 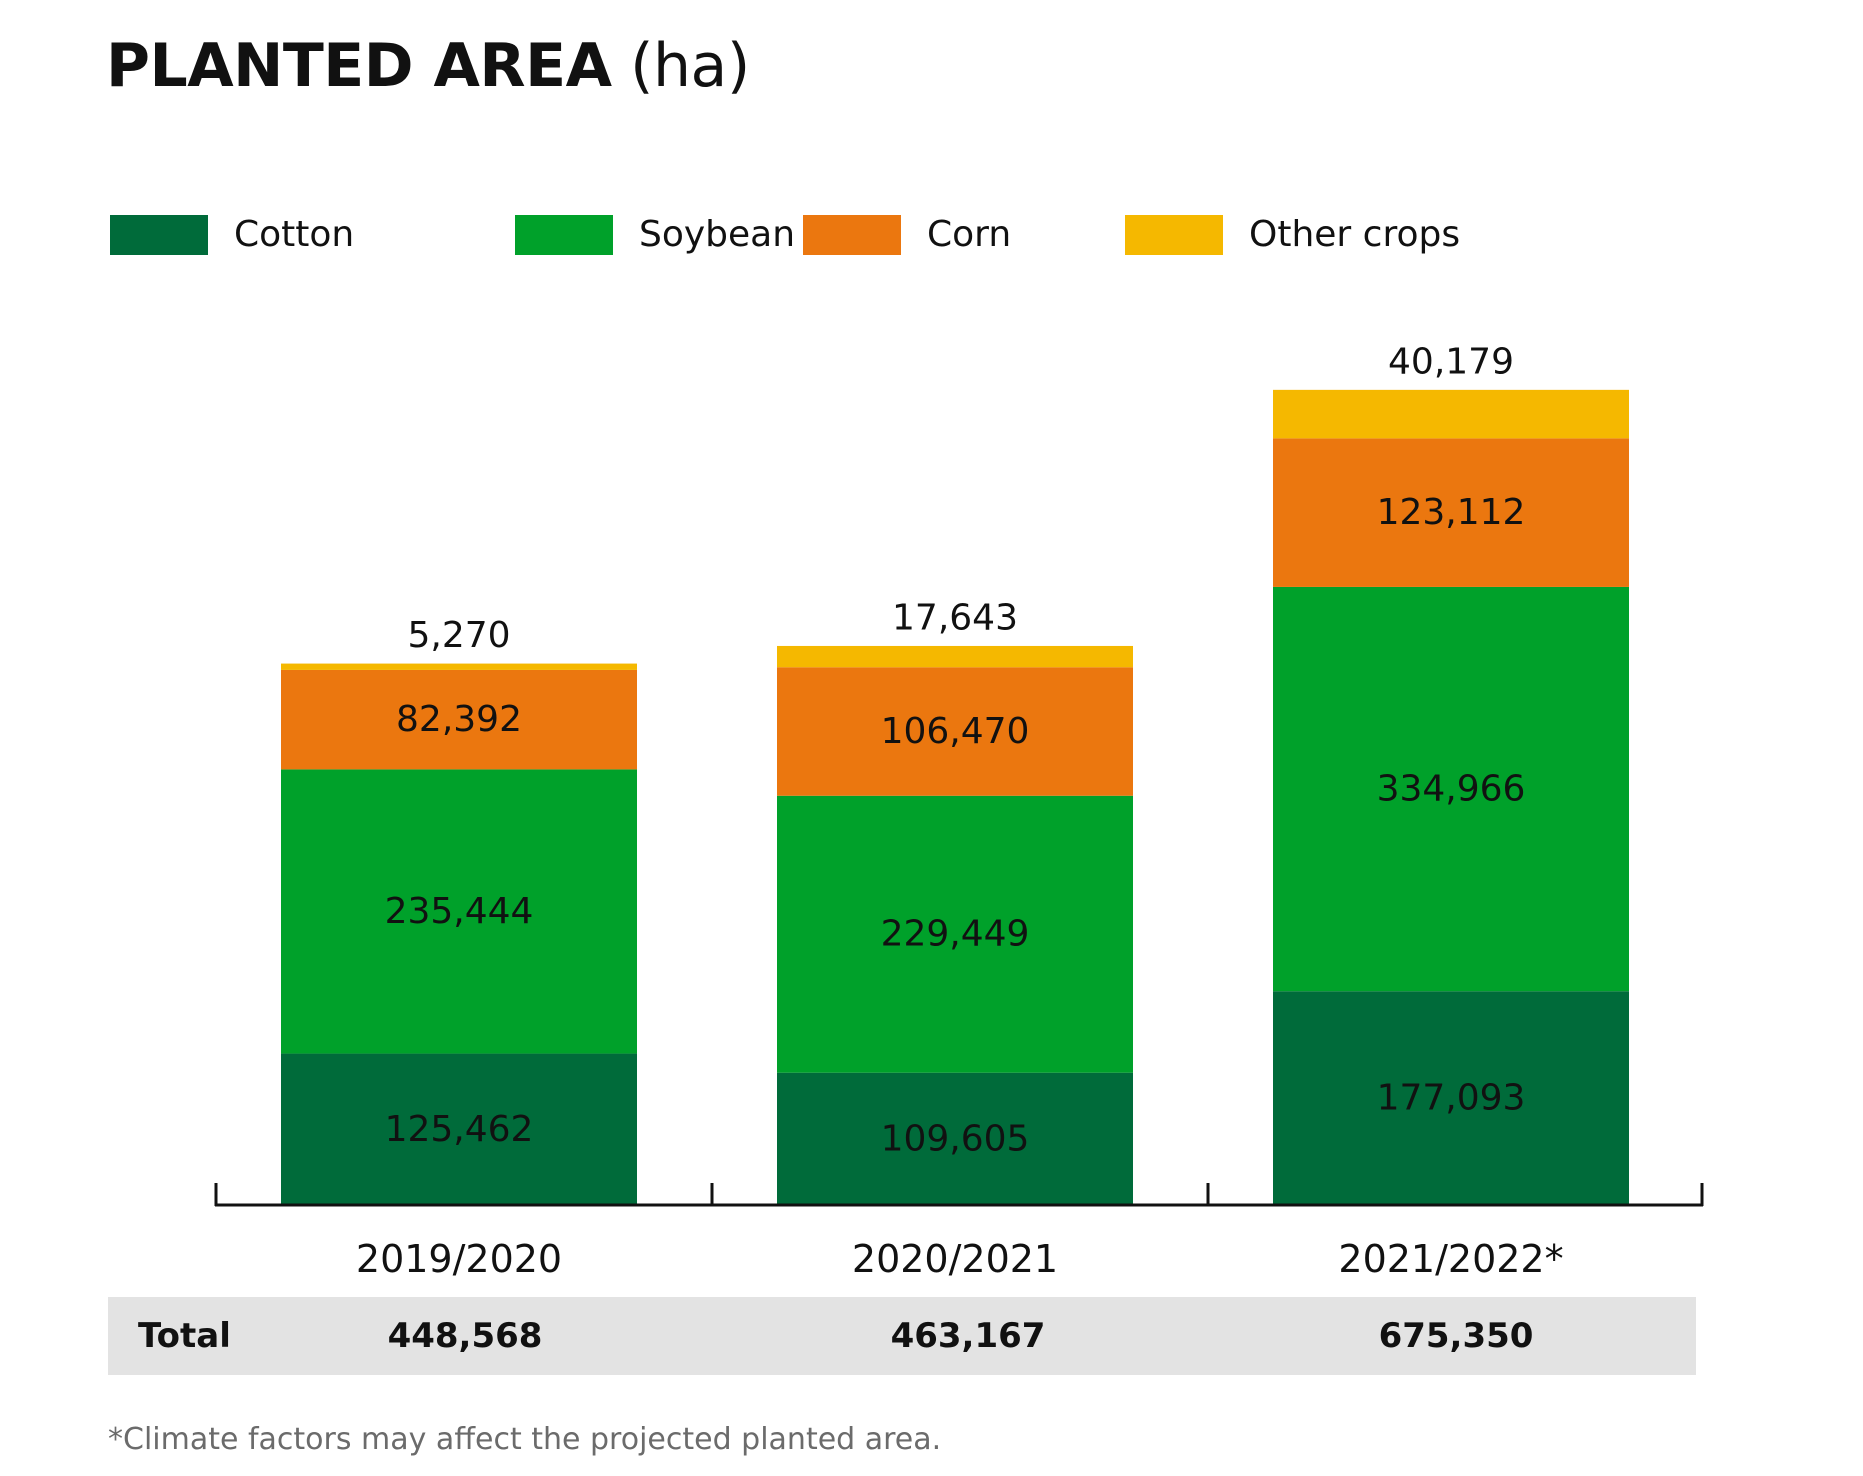 What do you see at coordinates (690, 66) in the screenshot?
I see `chart-title-unit: (ha)` at bounding box center [690, 66].